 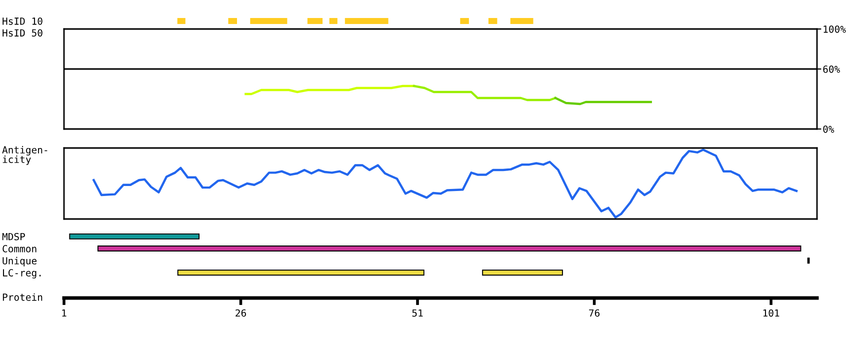 What do you see at coordinates (22, 297) in the screenshot?
I see `x-axis-title: Protein` at bounding box center [22, 297].